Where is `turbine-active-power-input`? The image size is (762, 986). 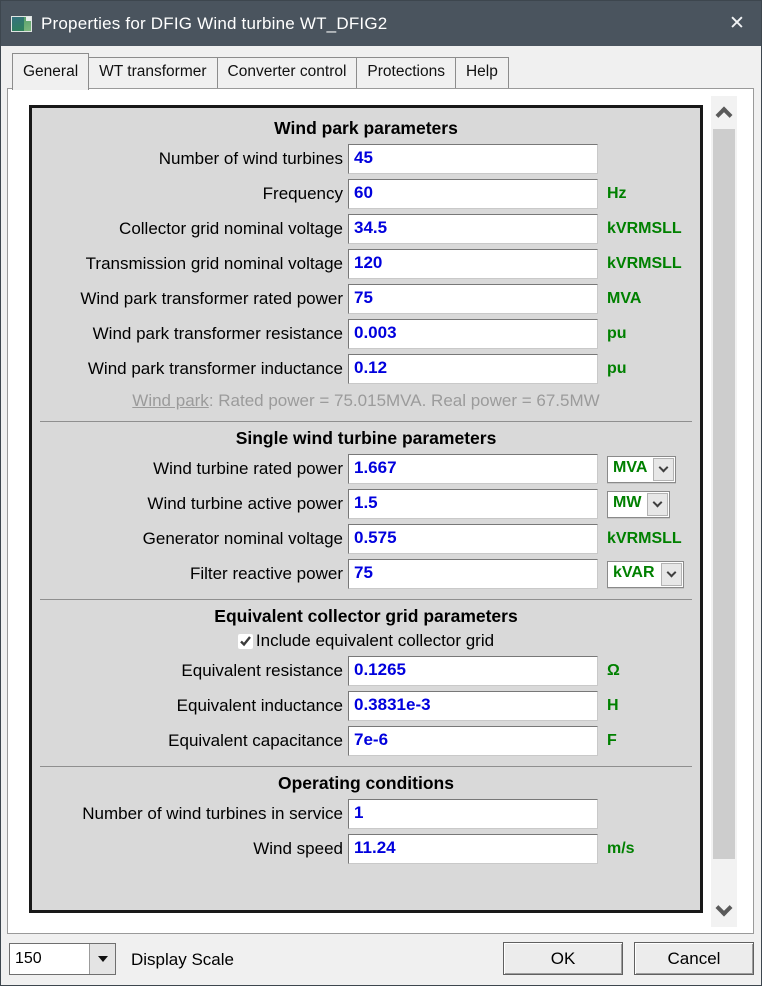
turbine-active-power-input is located at coordinates (473, 504).